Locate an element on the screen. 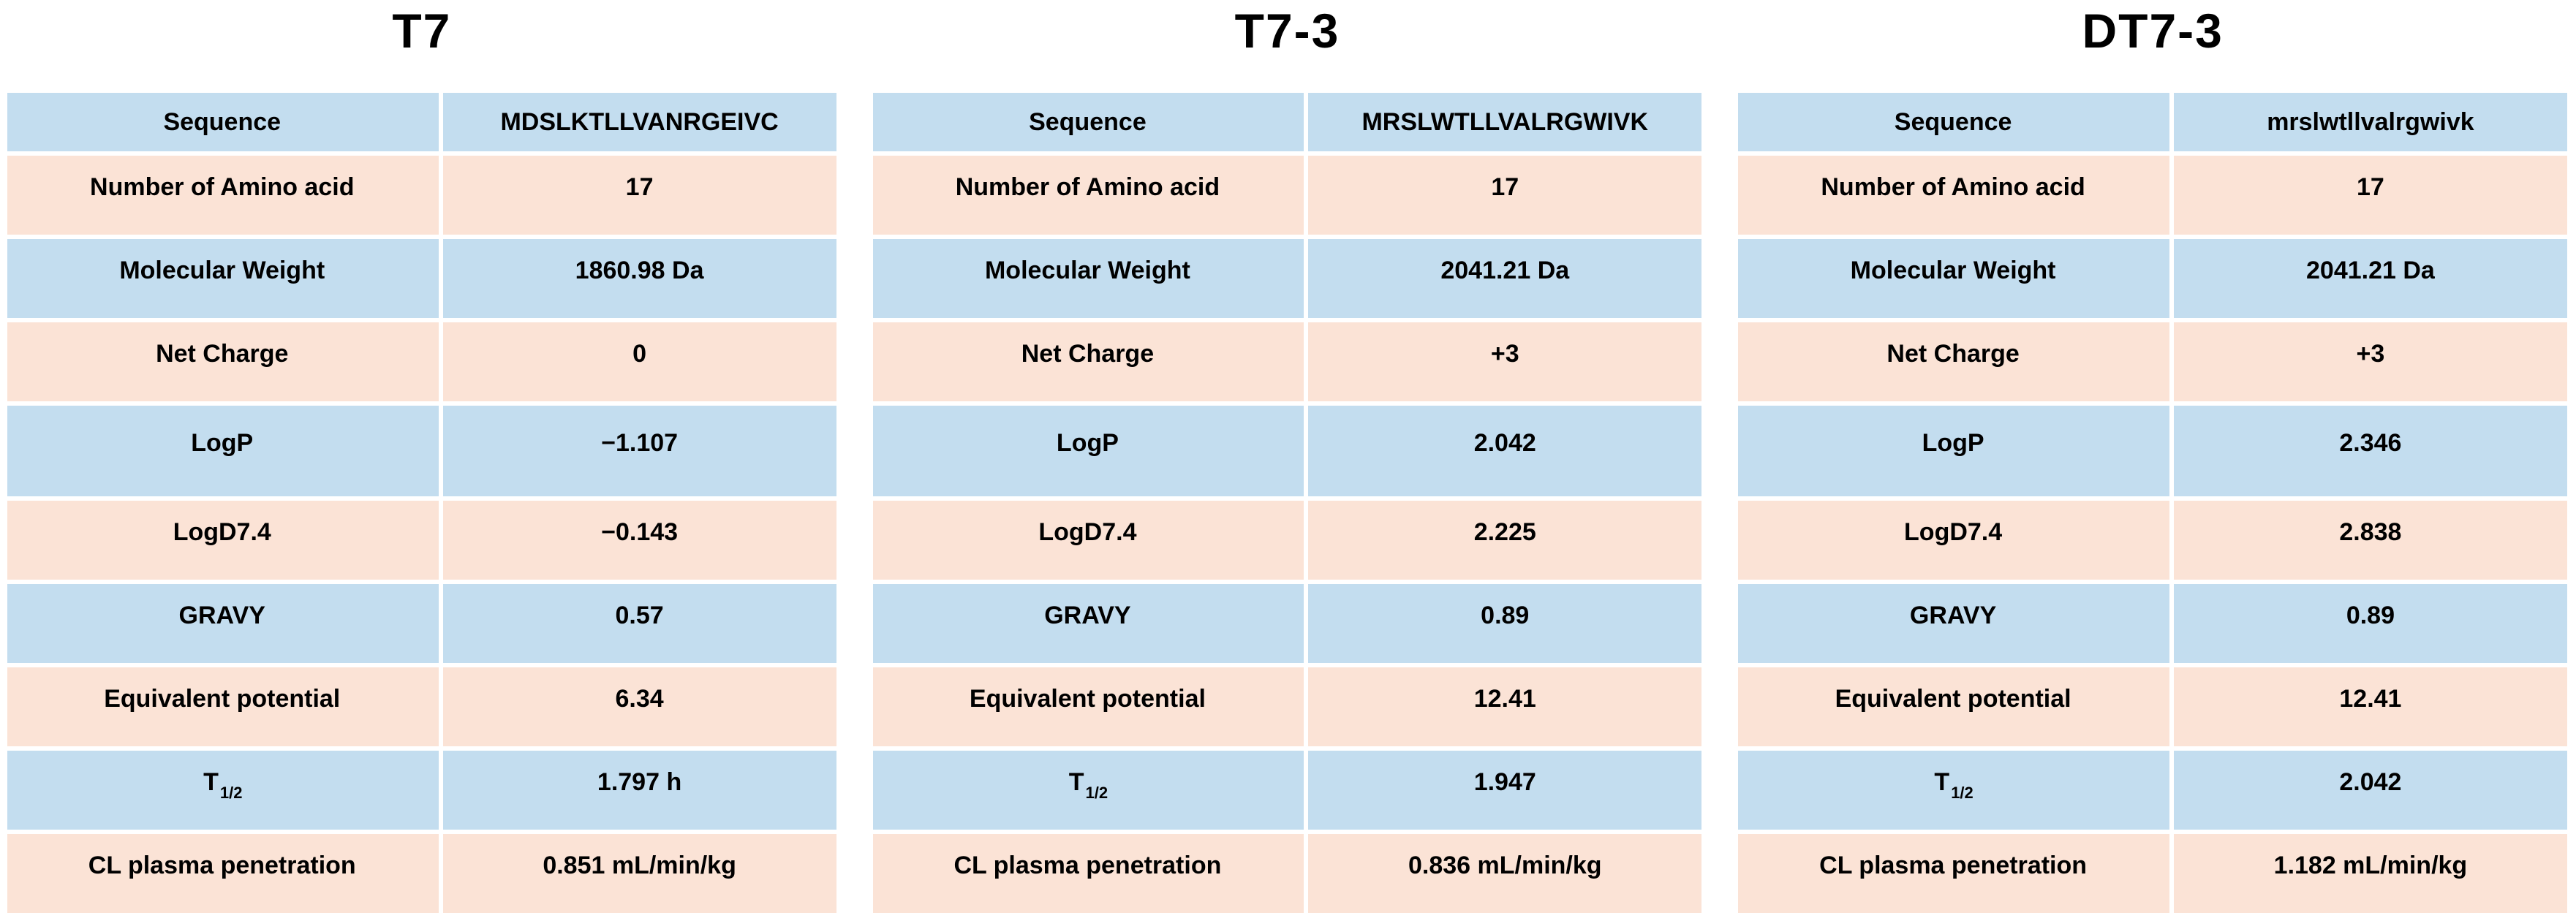  row-value: 0.57 is located at coordinates (639, 624).